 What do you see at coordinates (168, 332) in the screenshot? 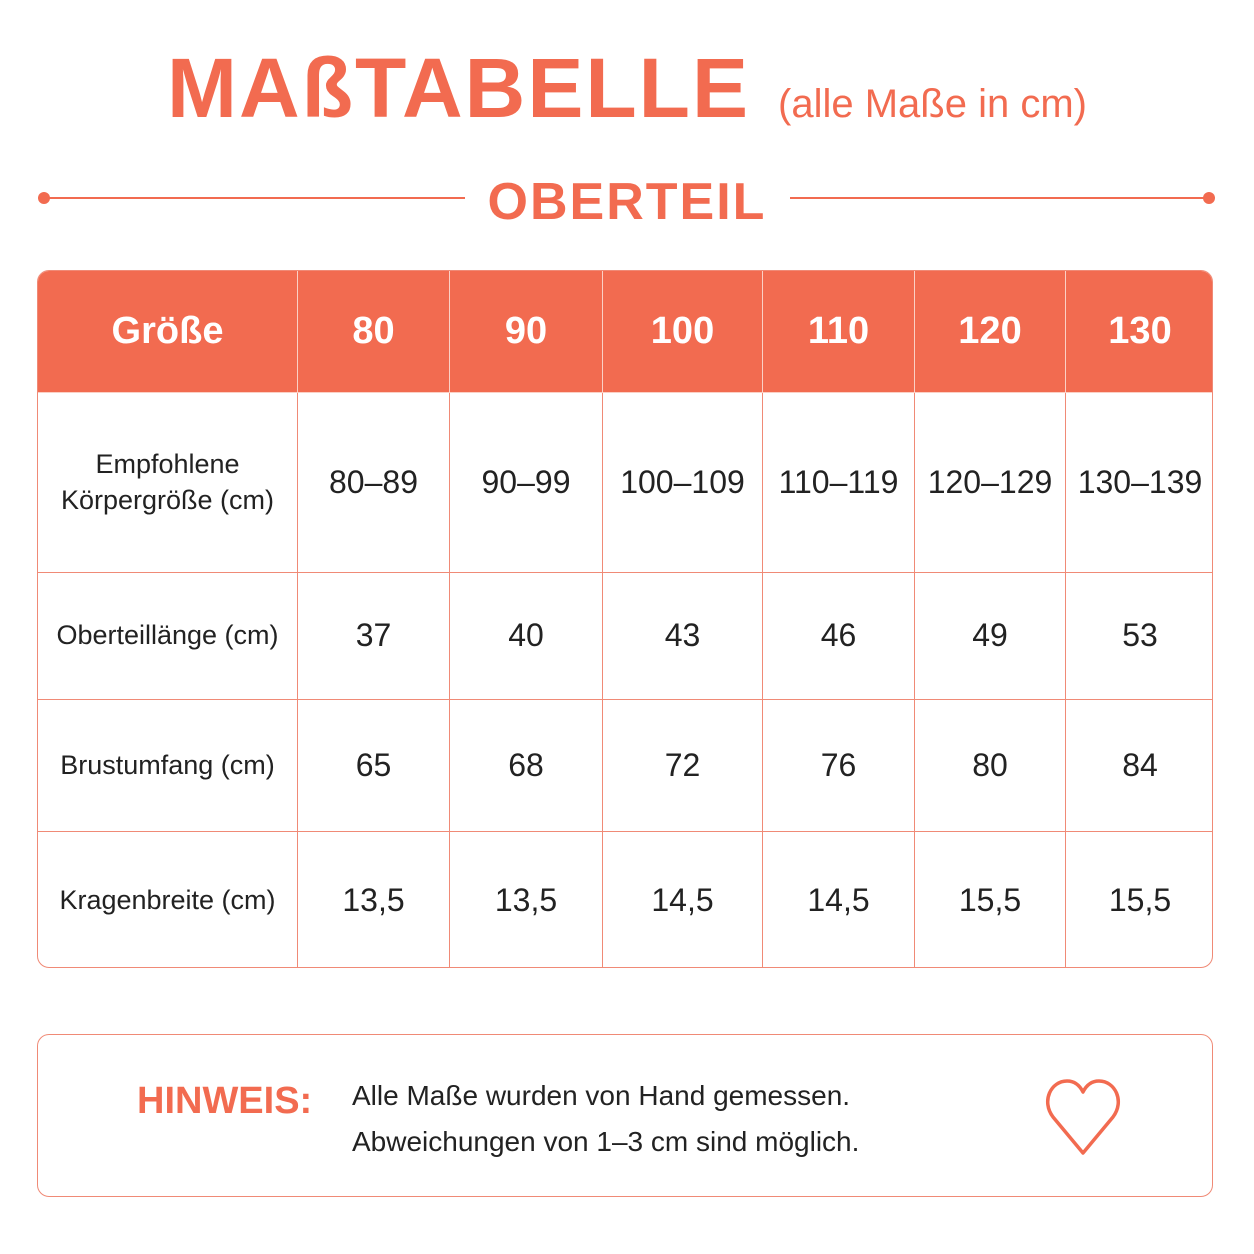
I see `header-cell: Größe` at bounding box center [168, 332].